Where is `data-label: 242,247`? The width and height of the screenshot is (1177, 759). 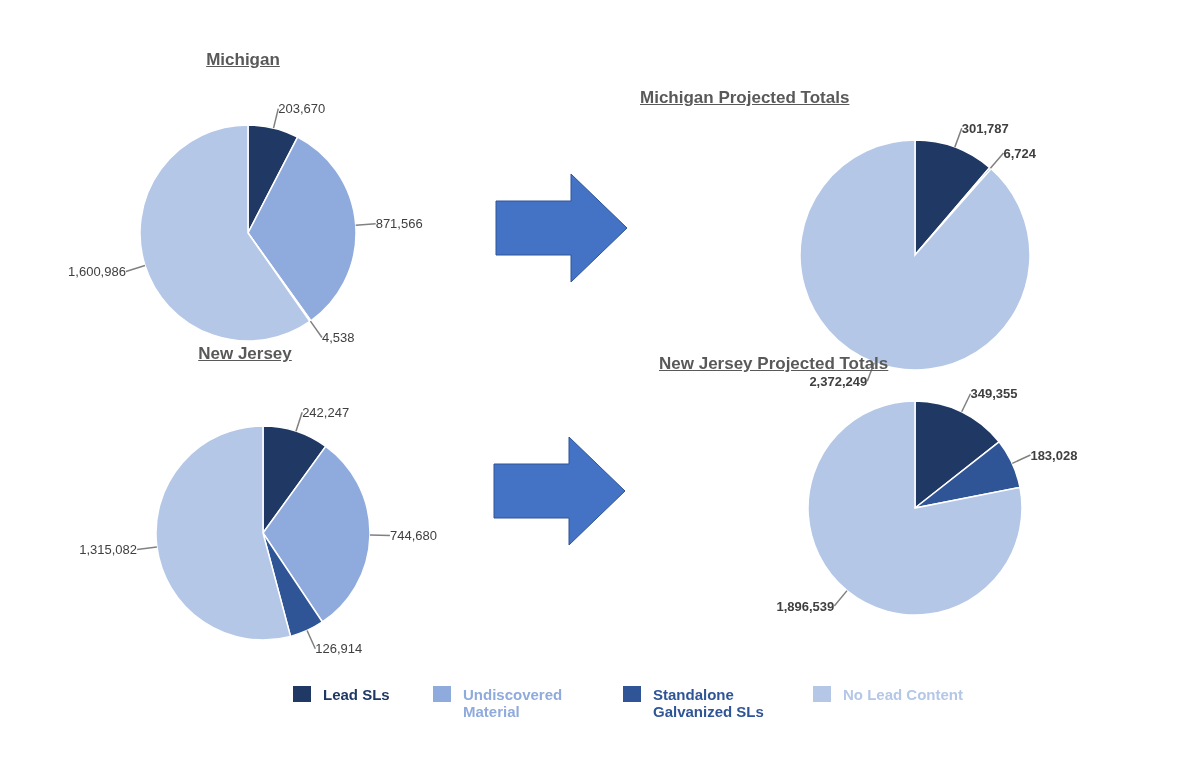
data-label: 242,247 is located at coordinates (326, 412).